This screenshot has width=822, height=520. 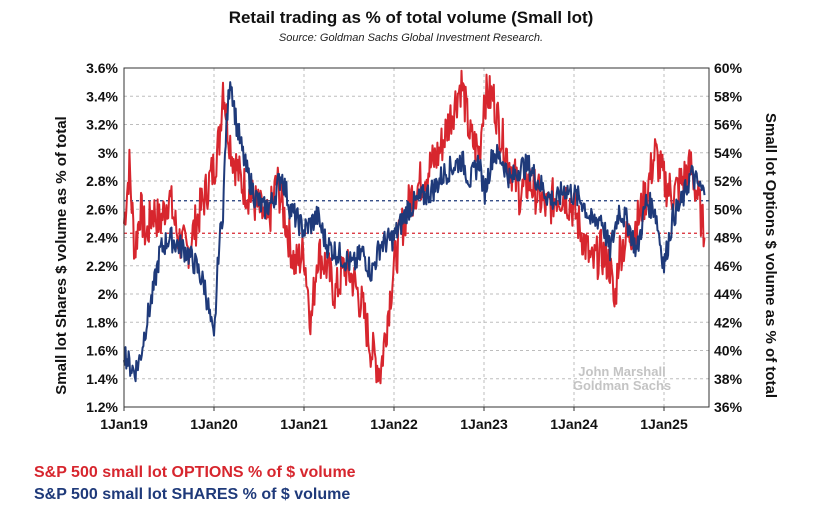 I want to click on left-tick-label: 2%, so click(x=108, y=294).